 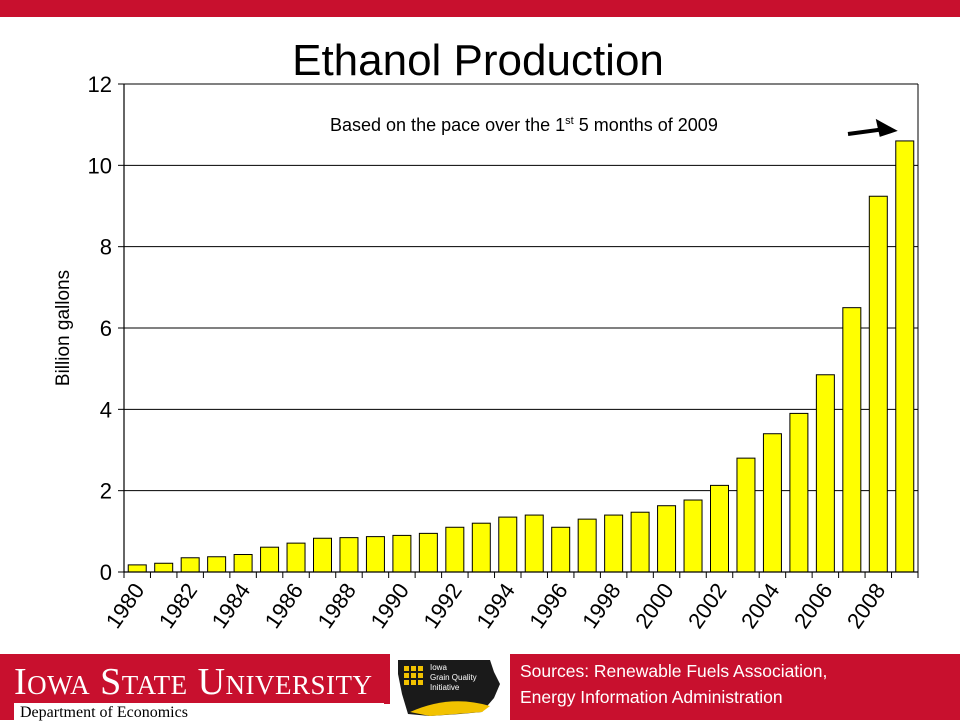 I want to click on sources-line-2: Energy Information Administration, so click(x=651, y=697).